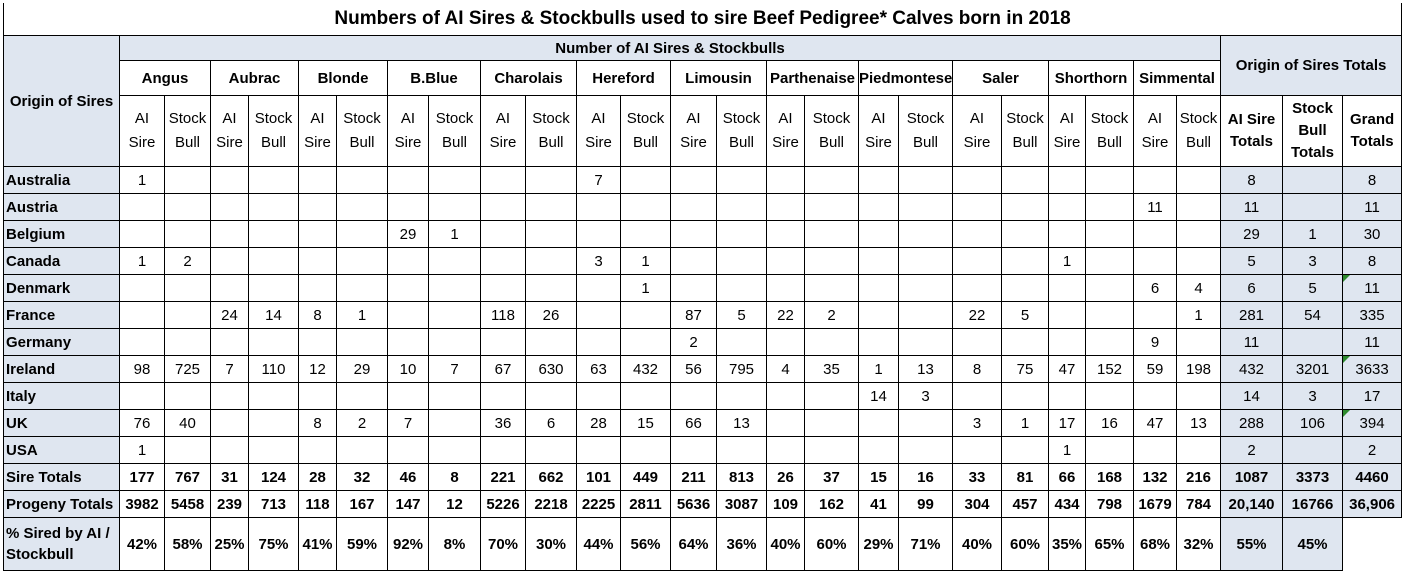 This screenshot has height=586, width=1403. What do you see at coordinates (598, 477) in the screenshot?
I see `total-cell: 101` at bounding box center [598, 477].